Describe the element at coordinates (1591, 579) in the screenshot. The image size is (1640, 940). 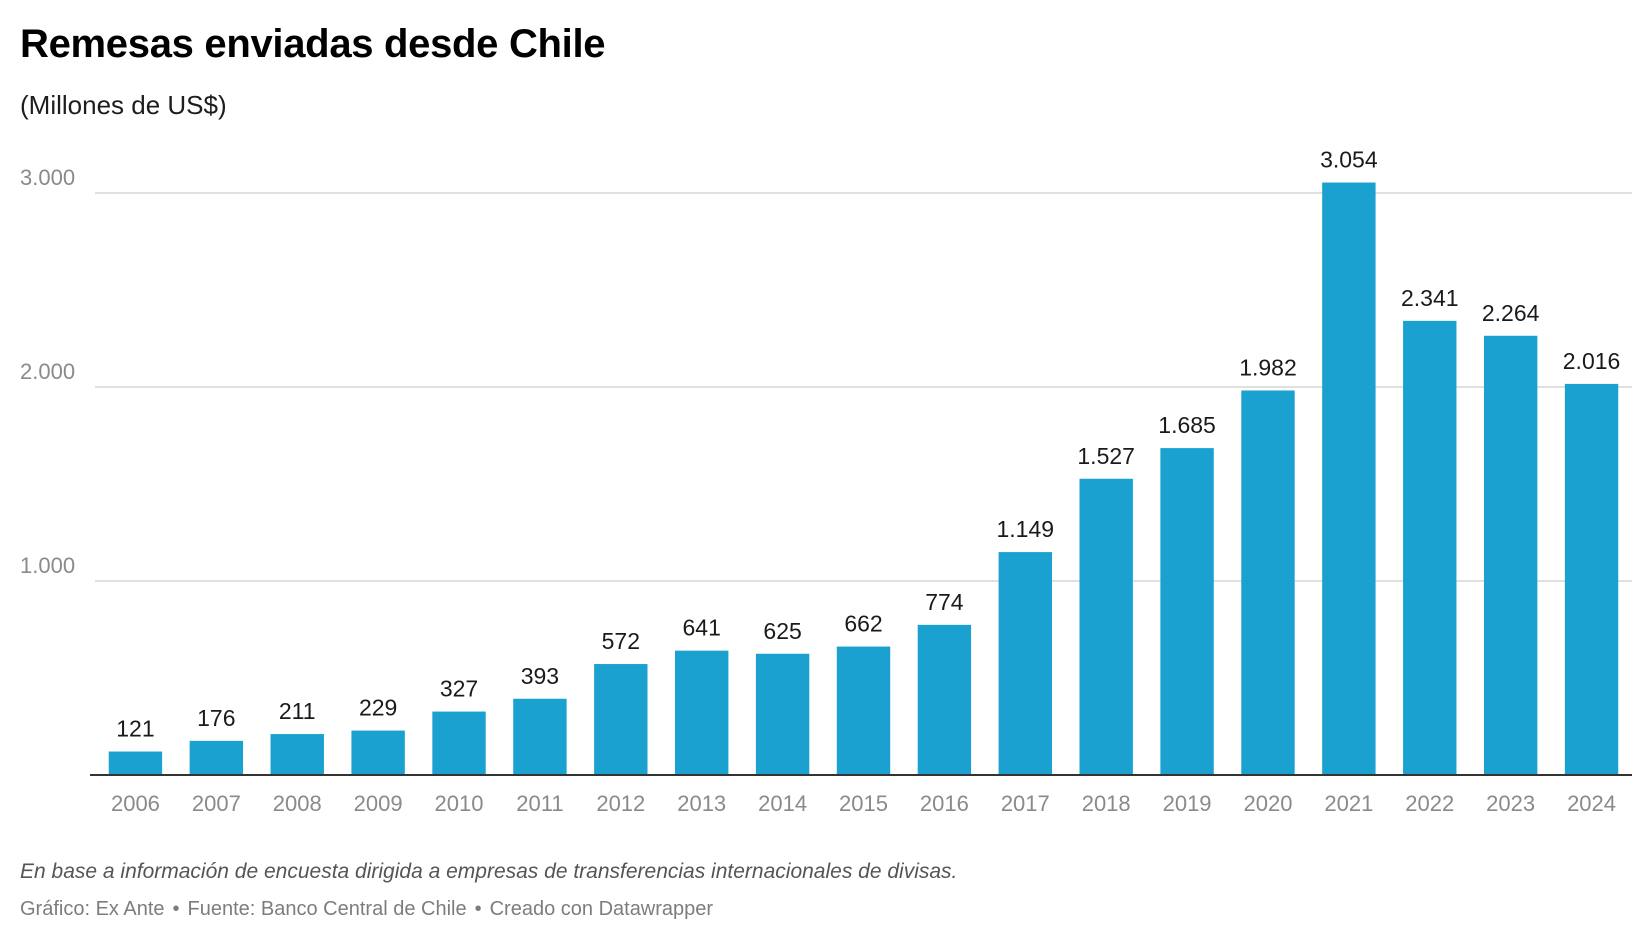
I see `bar-2024` at that location.